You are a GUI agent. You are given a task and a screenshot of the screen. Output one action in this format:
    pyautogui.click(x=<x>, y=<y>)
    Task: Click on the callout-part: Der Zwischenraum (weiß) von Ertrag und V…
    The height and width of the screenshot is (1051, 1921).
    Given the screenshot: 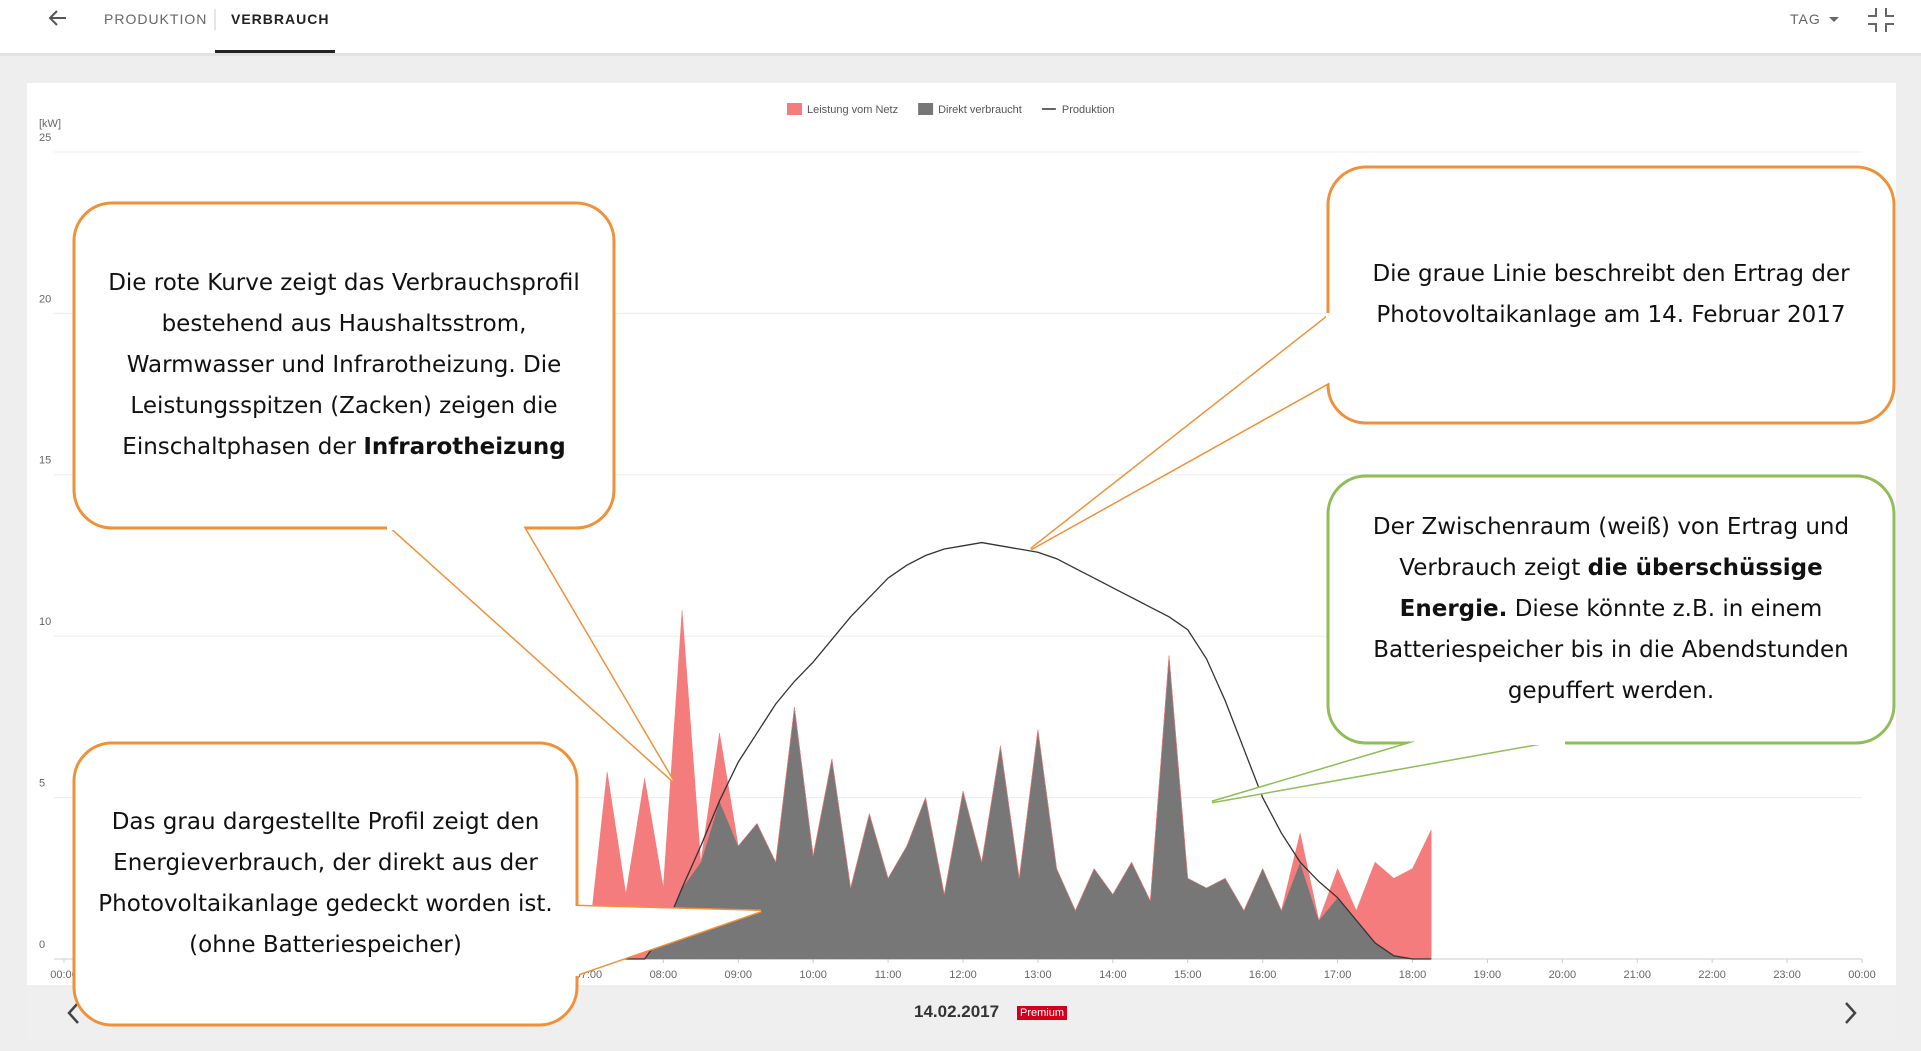 What is the action you would take?
    pyautogui.click(x=1611, y=547)
    